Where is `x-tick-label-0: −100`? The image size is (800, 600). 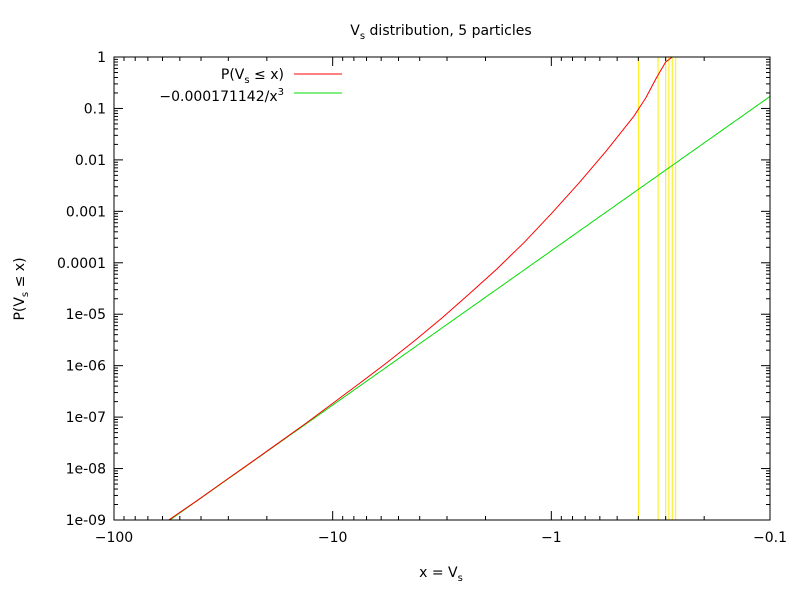 x-tick-label-0: −100 is located at coordinates (114, 538).